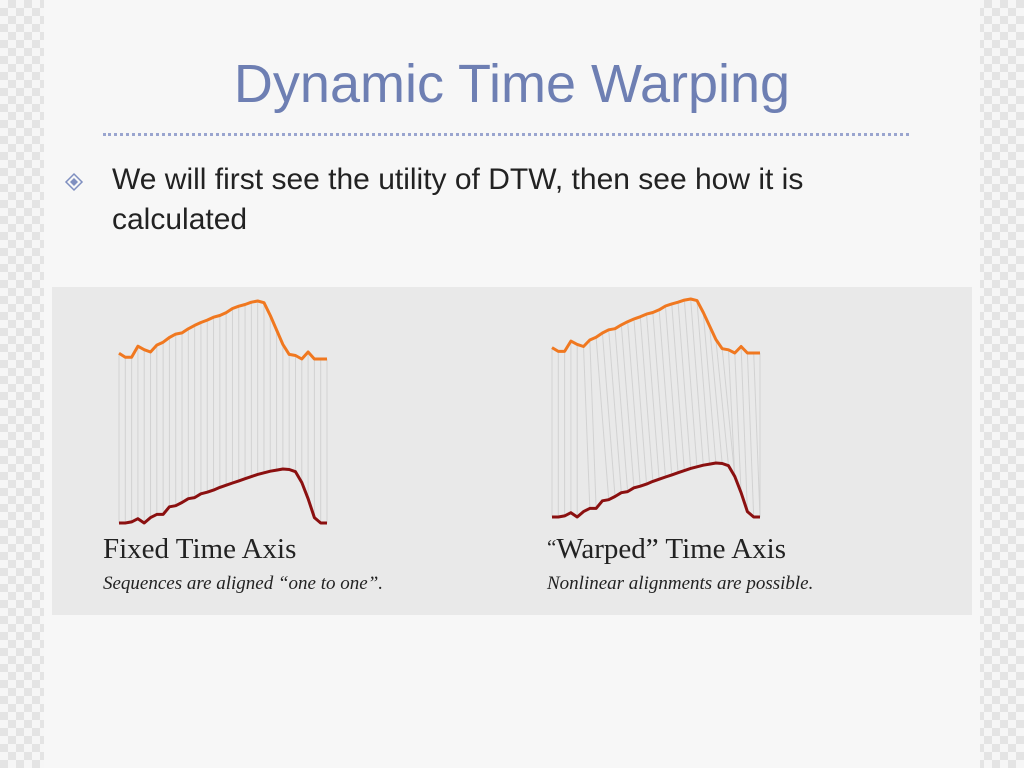 This screenshot has width=1024, height=768. Describe the element at coordinates (243, 583) in the screenshot. I see `fixed-time-axis-subtitle: Sequences are aligned “one to one”.` at that location.